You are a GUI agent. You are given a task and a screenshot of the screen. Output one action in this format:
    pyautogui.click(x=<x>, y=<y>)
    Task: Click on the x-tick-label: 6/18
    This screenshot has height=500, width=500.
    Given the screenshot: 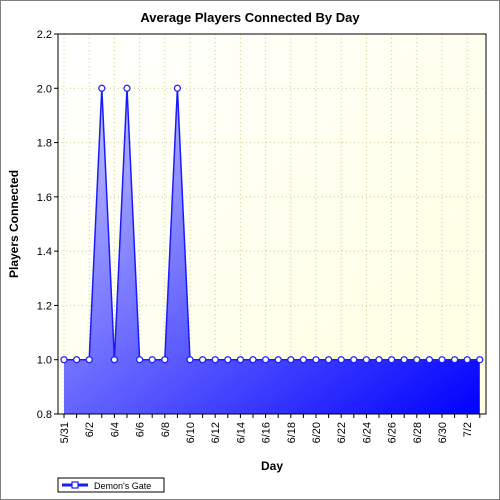 What is the action you would take?
    pyautogui.click(x=292, y=432)
    